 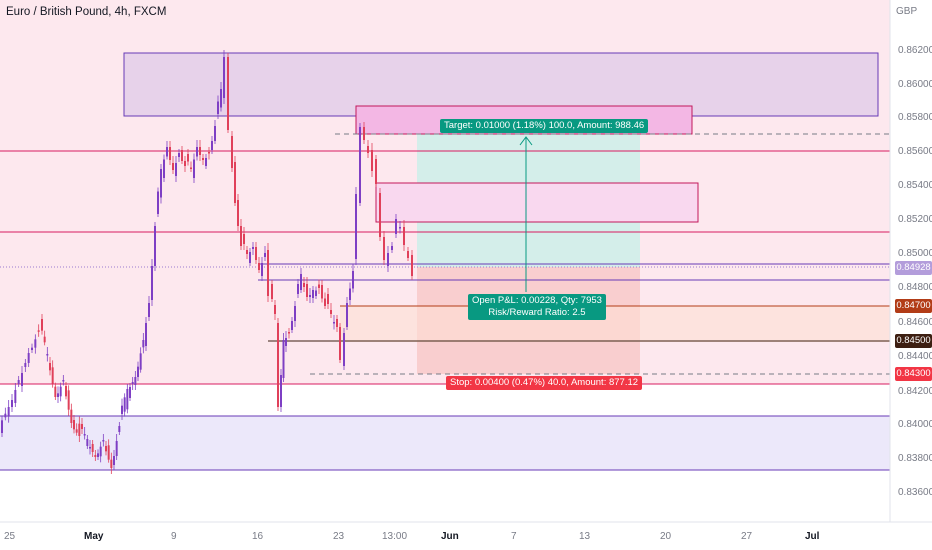 I want to click on price-tick: 0.84600, so click(x=915, y=322).